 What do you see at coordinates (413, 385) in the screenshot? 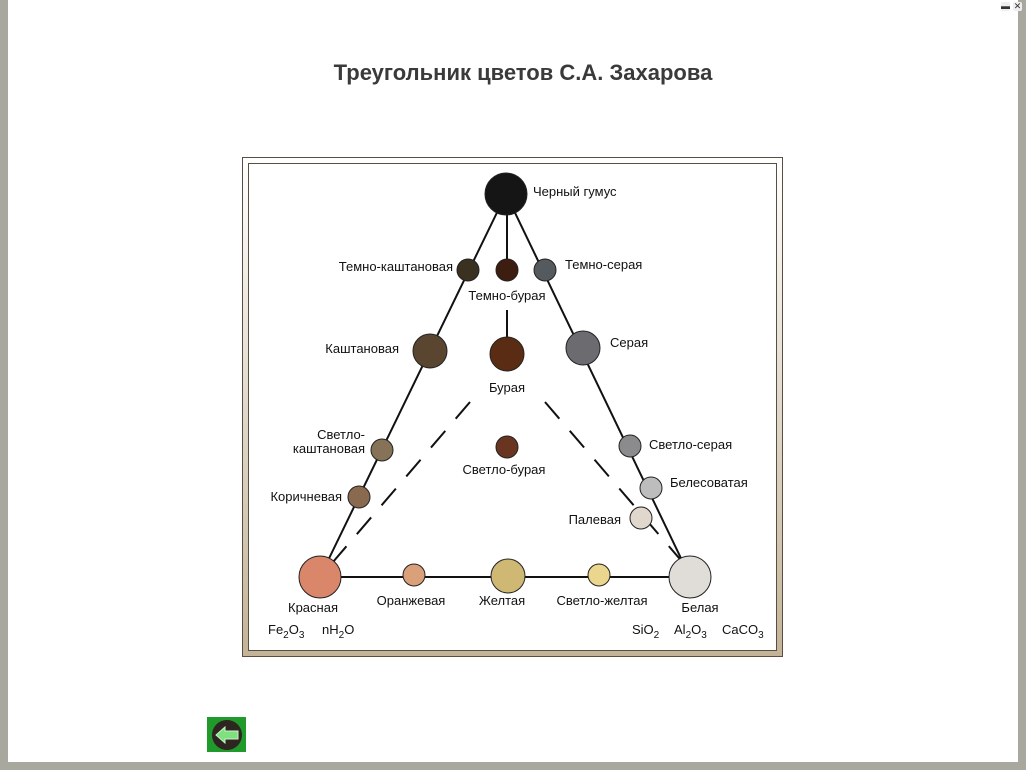
I see `triangle-left-edge` at bounding box center [413, 385].